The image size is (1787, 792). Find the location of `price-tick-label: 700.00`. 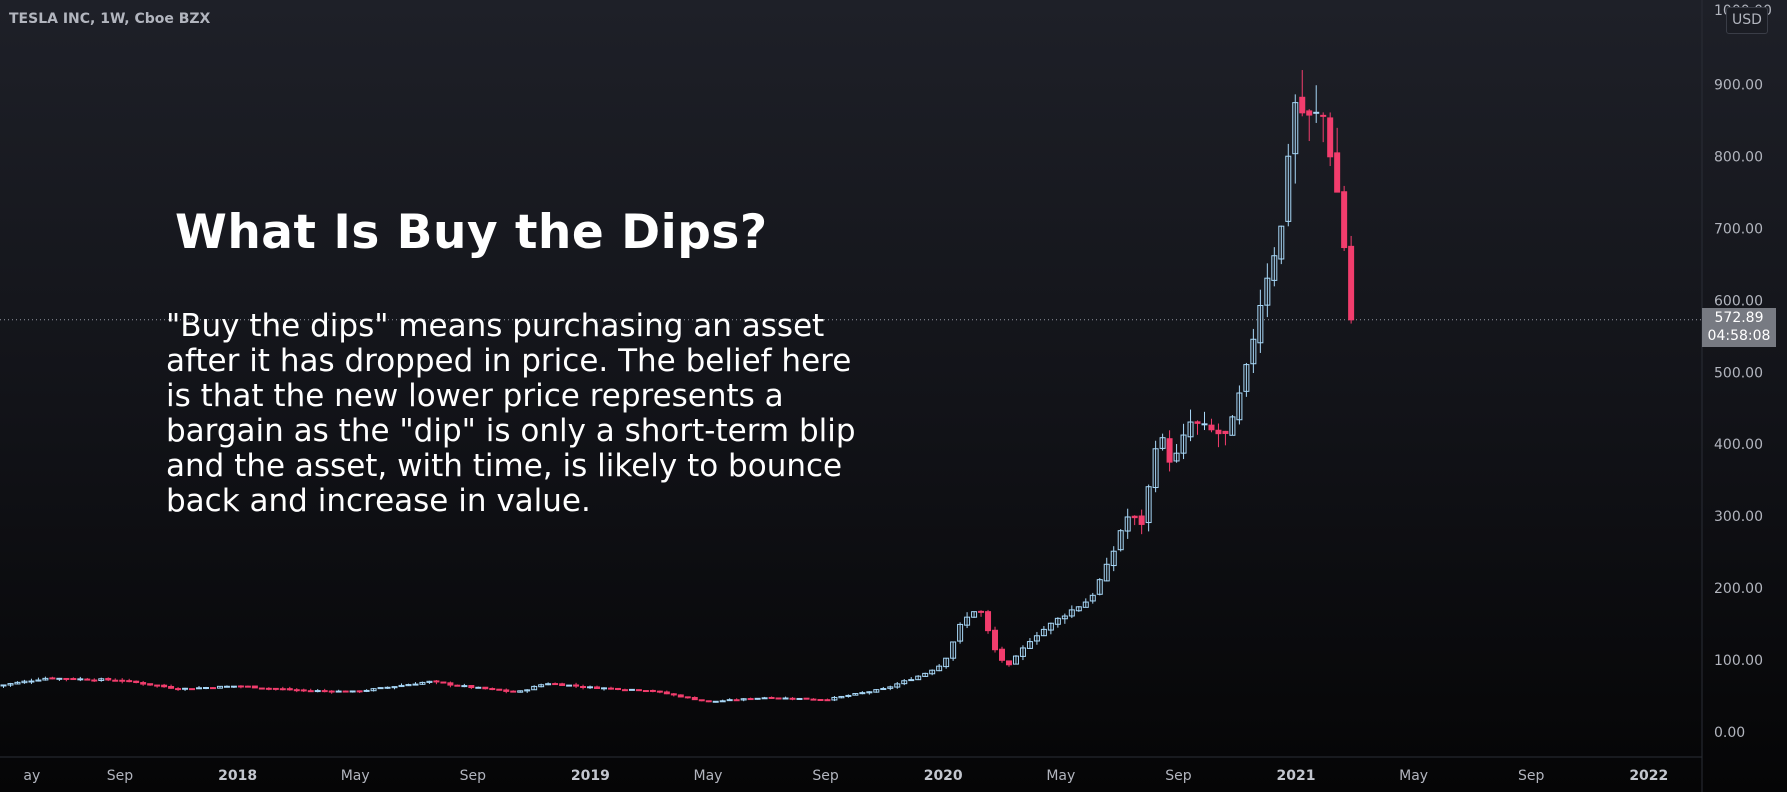

price-tick-label: 700.00 is located at coordinates (1738, 229).